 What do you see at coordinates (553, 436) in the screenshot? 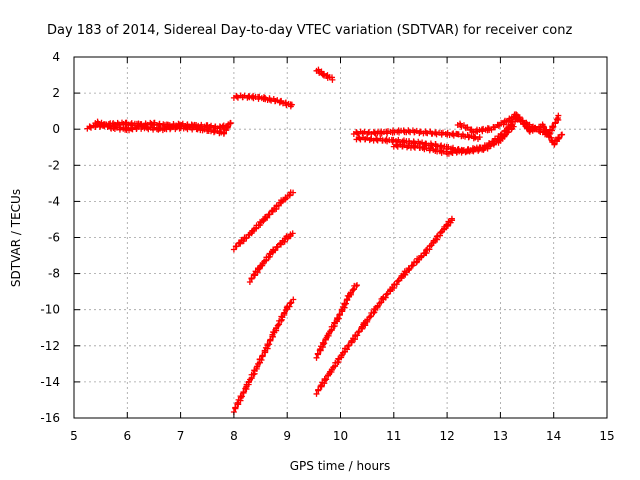
I see `x-tick-label: 14` at bounding box center [553, 436].